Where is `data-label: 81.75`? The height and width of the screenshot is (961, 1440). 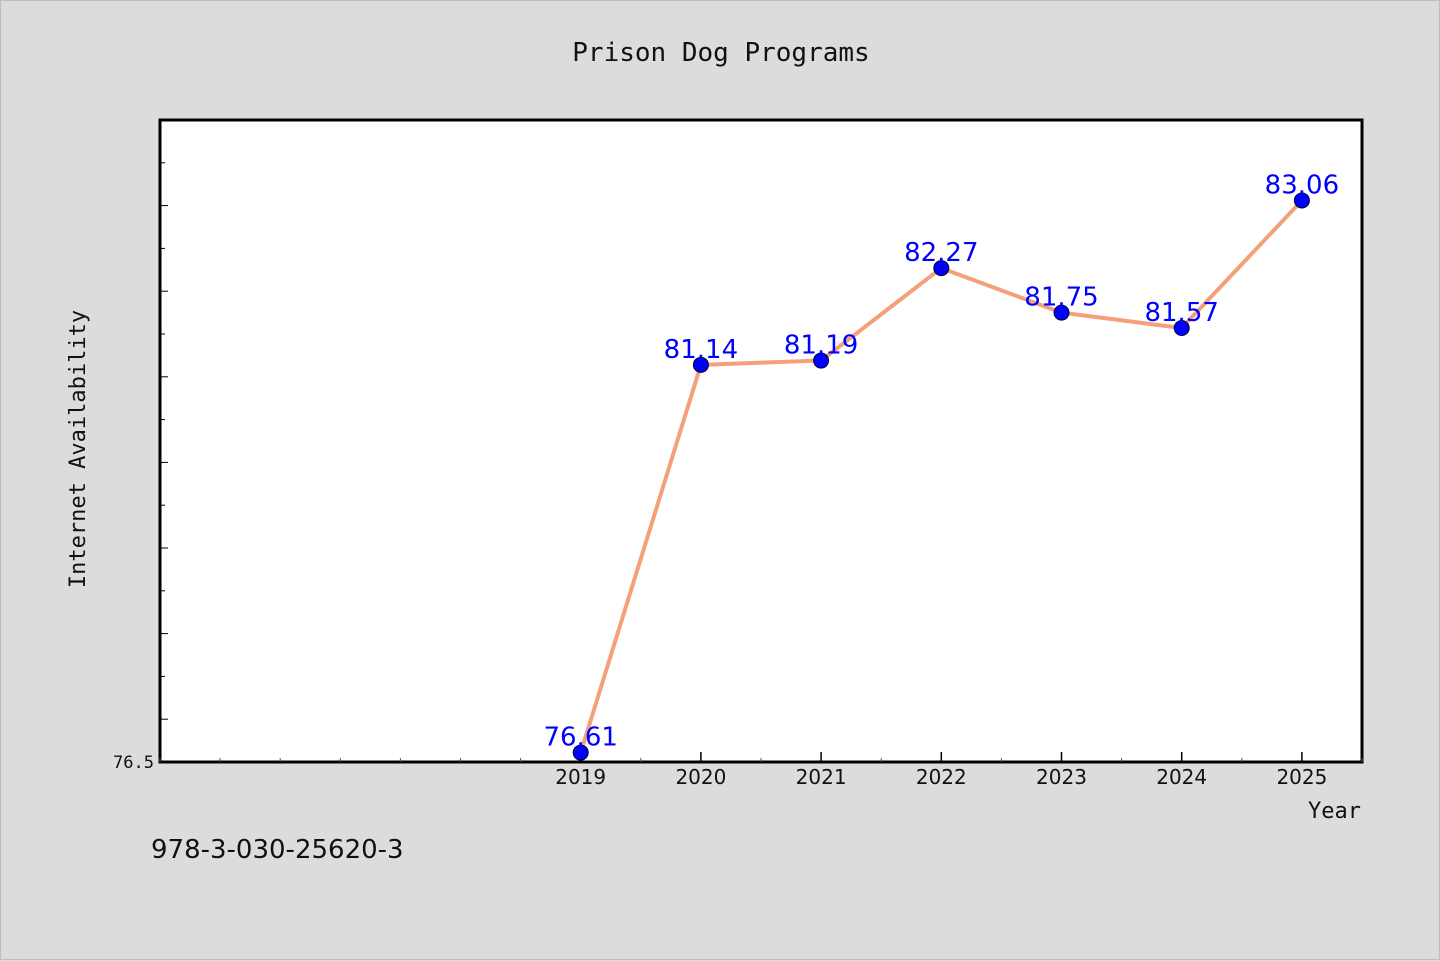
data-label: 81.75 is located at coordinates (1061, 298).